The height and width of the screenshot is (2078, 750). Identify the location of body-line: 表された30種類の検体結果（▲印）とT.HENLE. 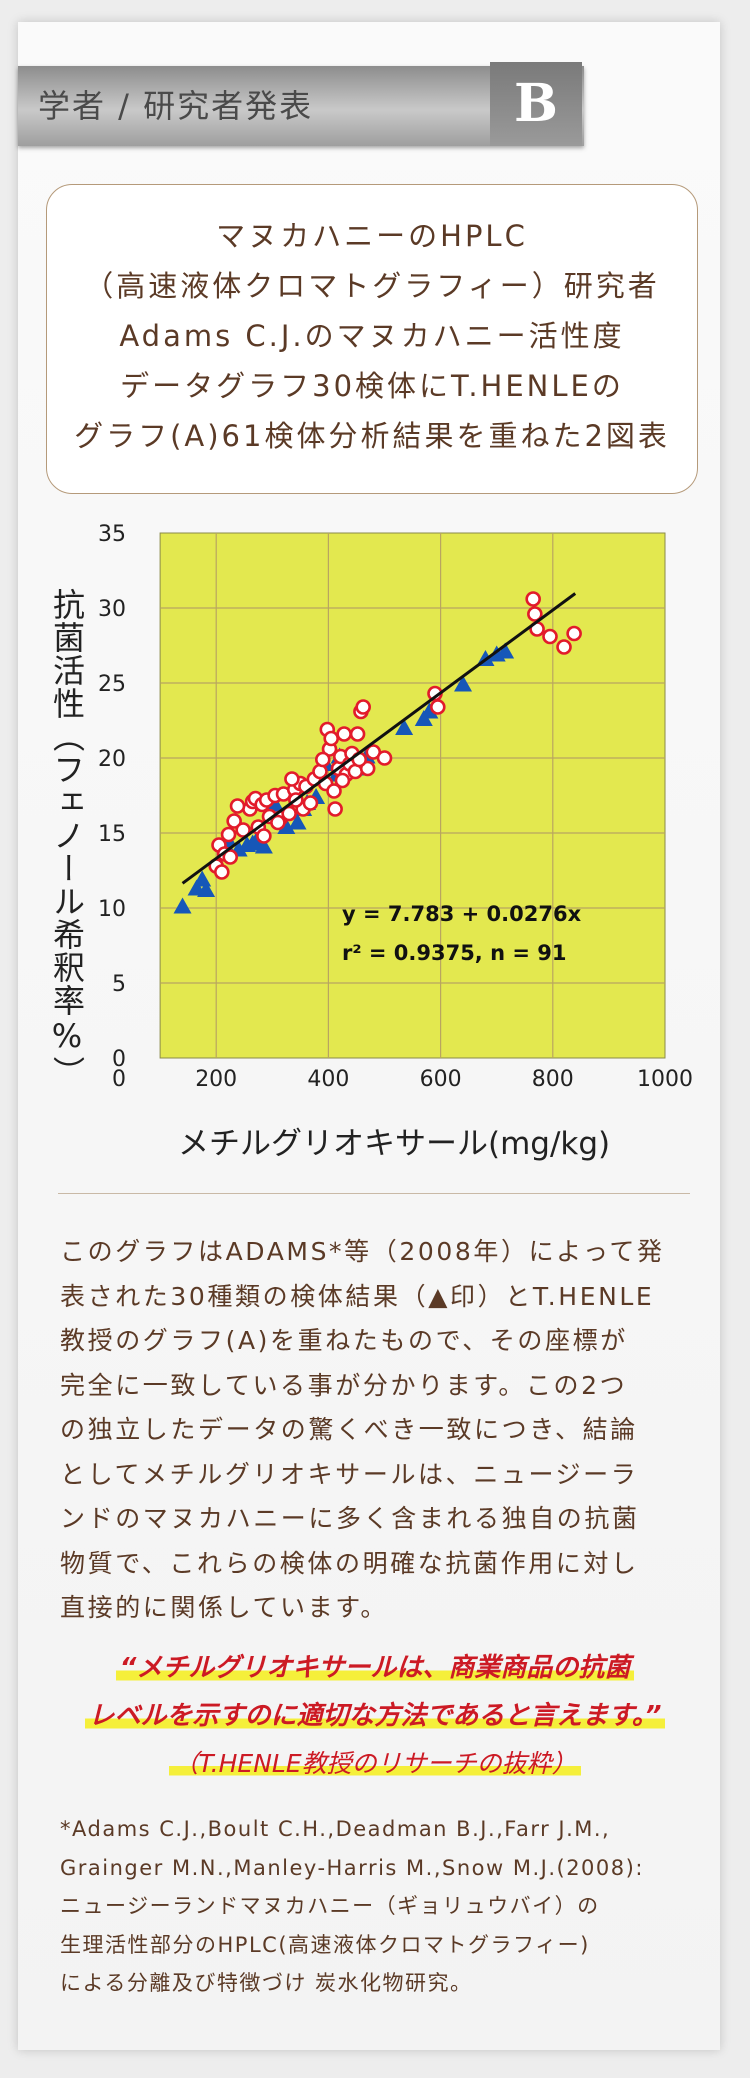
(357, 1296).